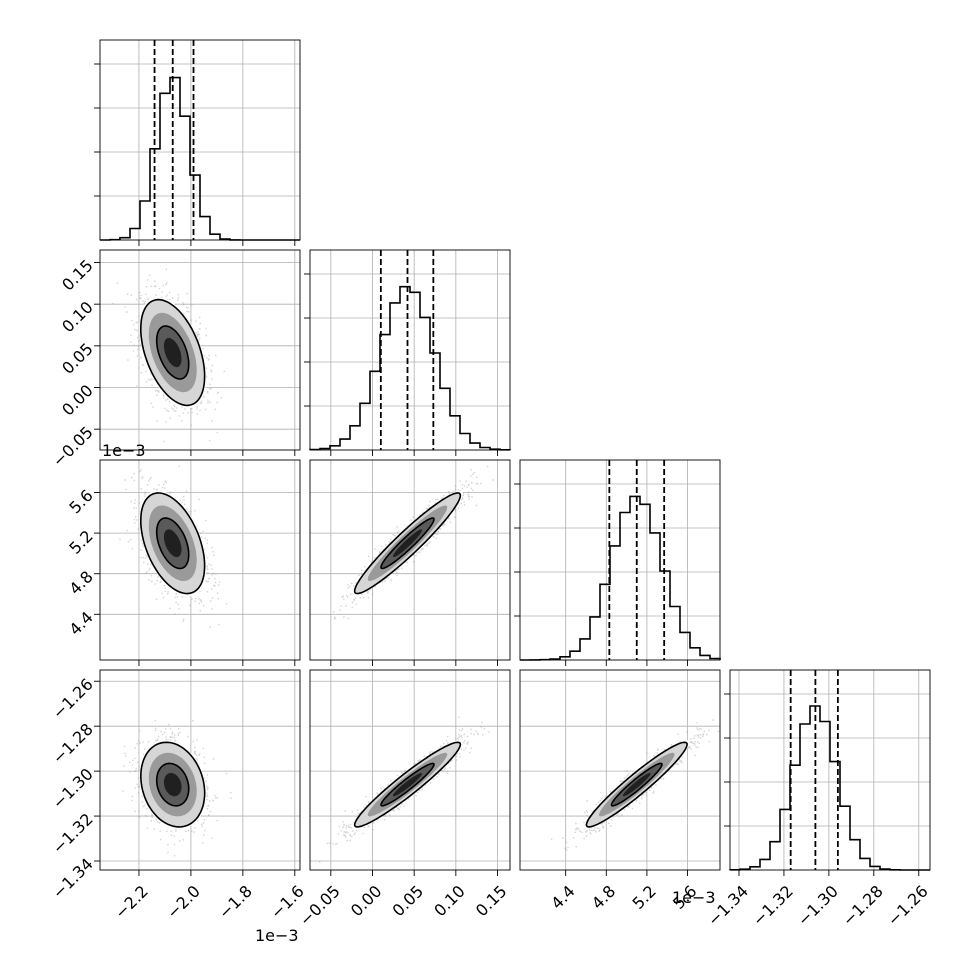 The height and width of the screenshot is (970, 970). I want to click on y-tick-label: −0.05, so click(73, 447).